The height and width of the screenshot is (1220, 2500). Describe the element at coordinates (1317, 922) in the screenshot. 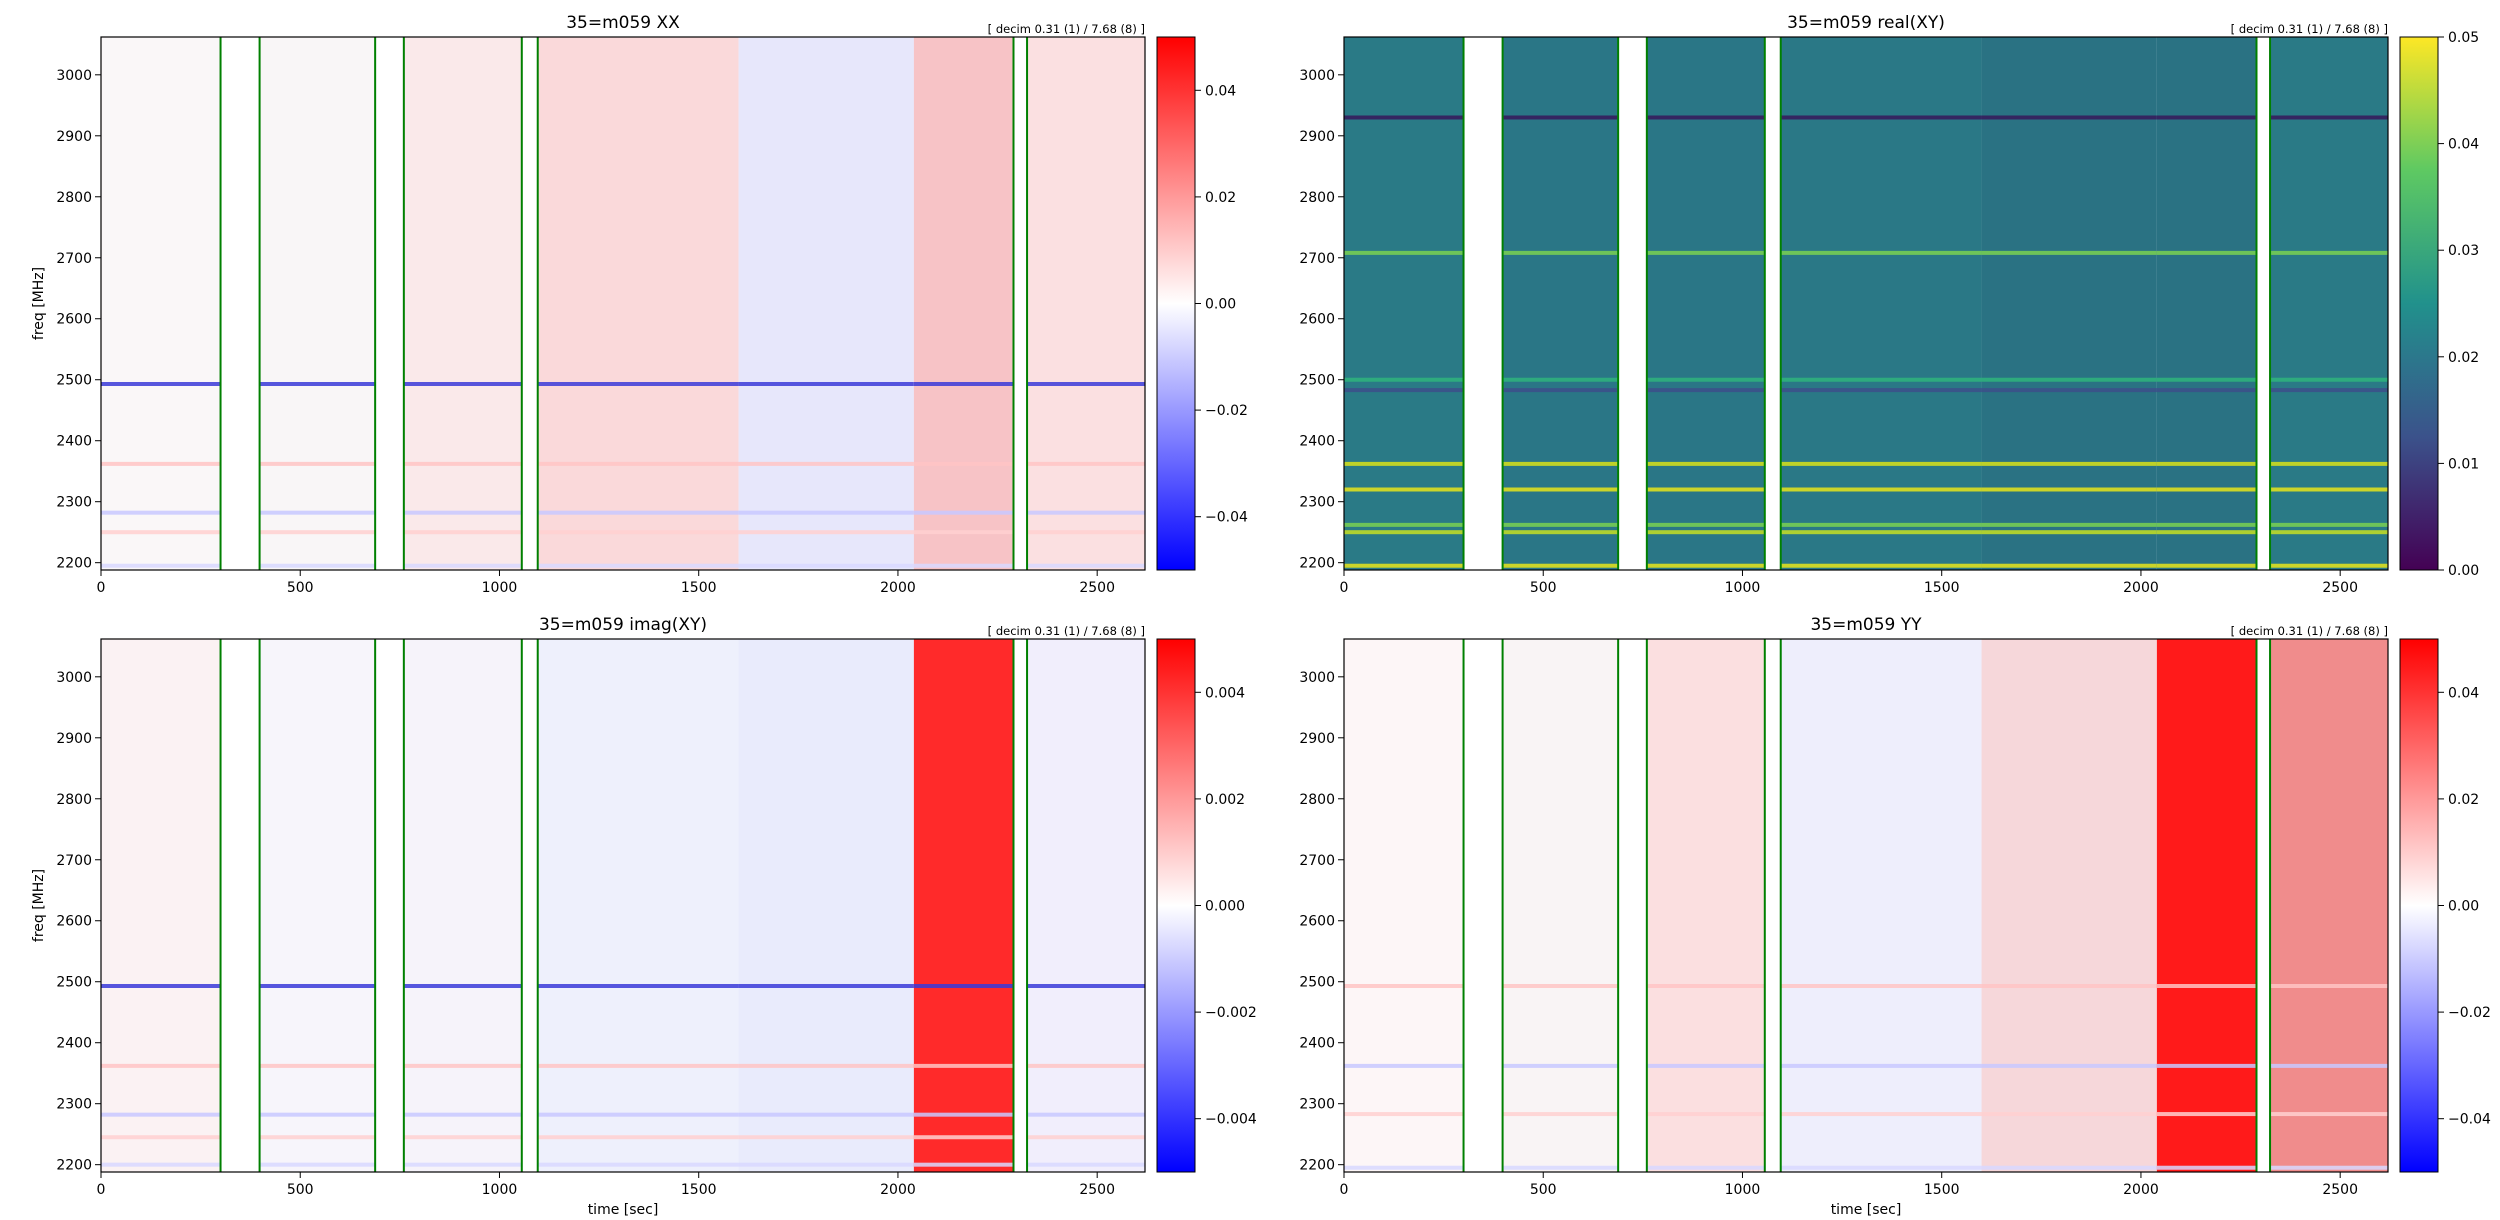

I see `y-tick-label: 2600` at that location.